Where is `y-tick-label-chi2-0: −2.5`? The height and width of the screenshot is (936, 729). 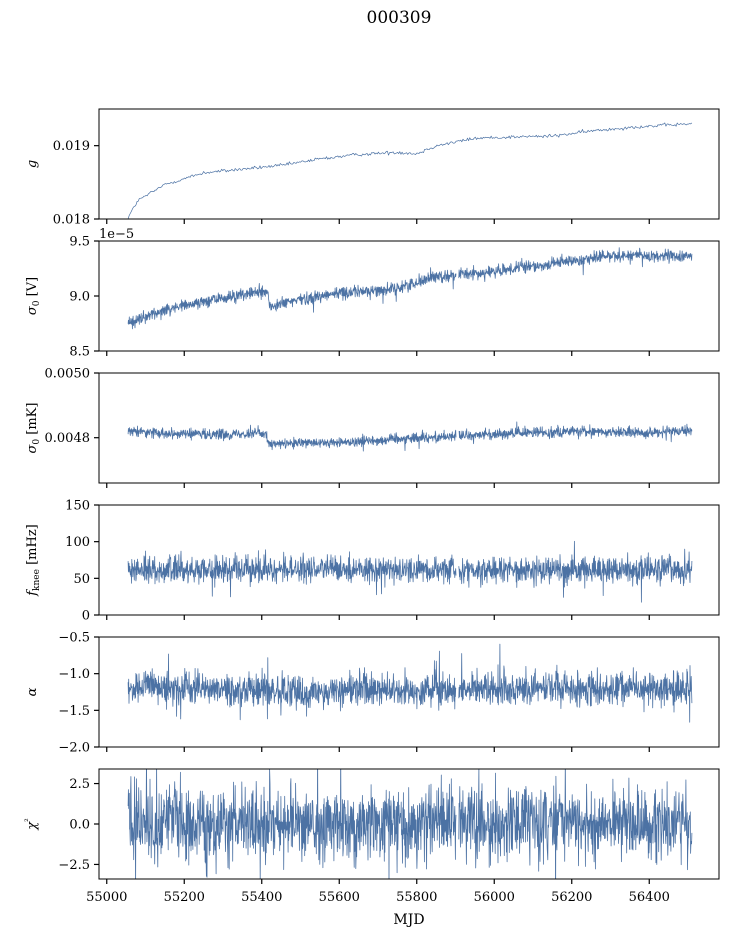 y-tick-label-chi2-0: −2.5 is located at coordinates (74, 865).